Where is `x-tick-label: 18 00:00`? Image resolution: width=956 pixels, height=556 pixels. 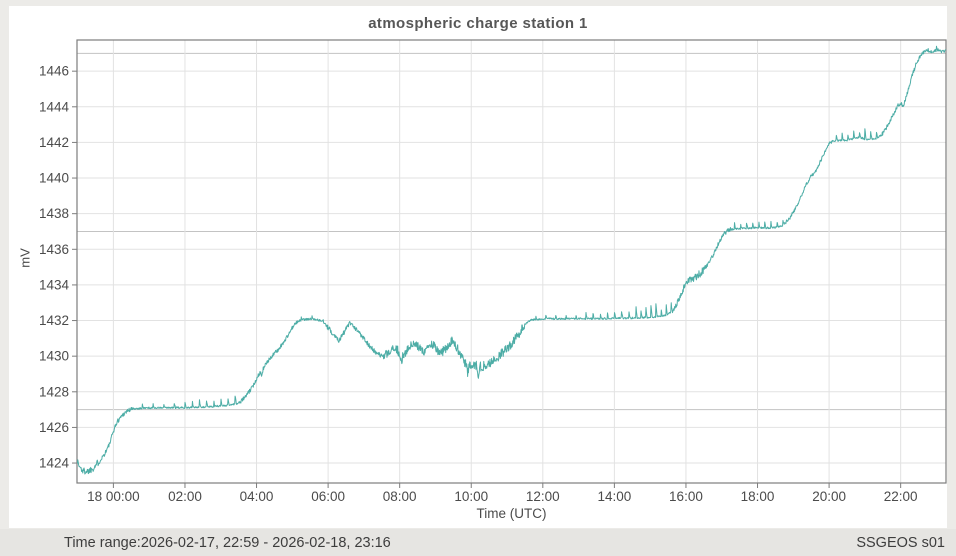 x-tick-label: 18 00:00 is located at coordinates (113, 496).